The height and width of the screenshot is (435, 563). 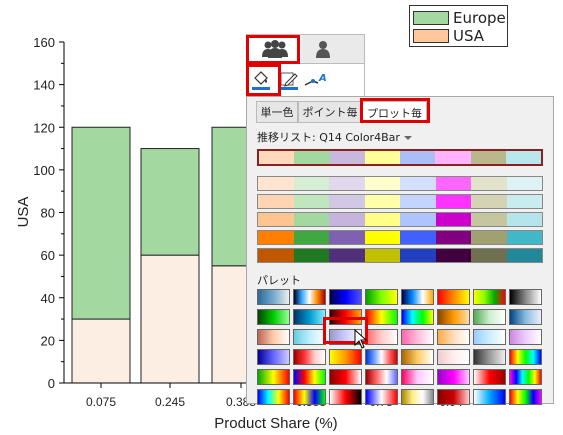 What do you see at coordinates (408, 138) in the screenshot?
I see `chevron-down-icon` at bounding box center [408, 138].